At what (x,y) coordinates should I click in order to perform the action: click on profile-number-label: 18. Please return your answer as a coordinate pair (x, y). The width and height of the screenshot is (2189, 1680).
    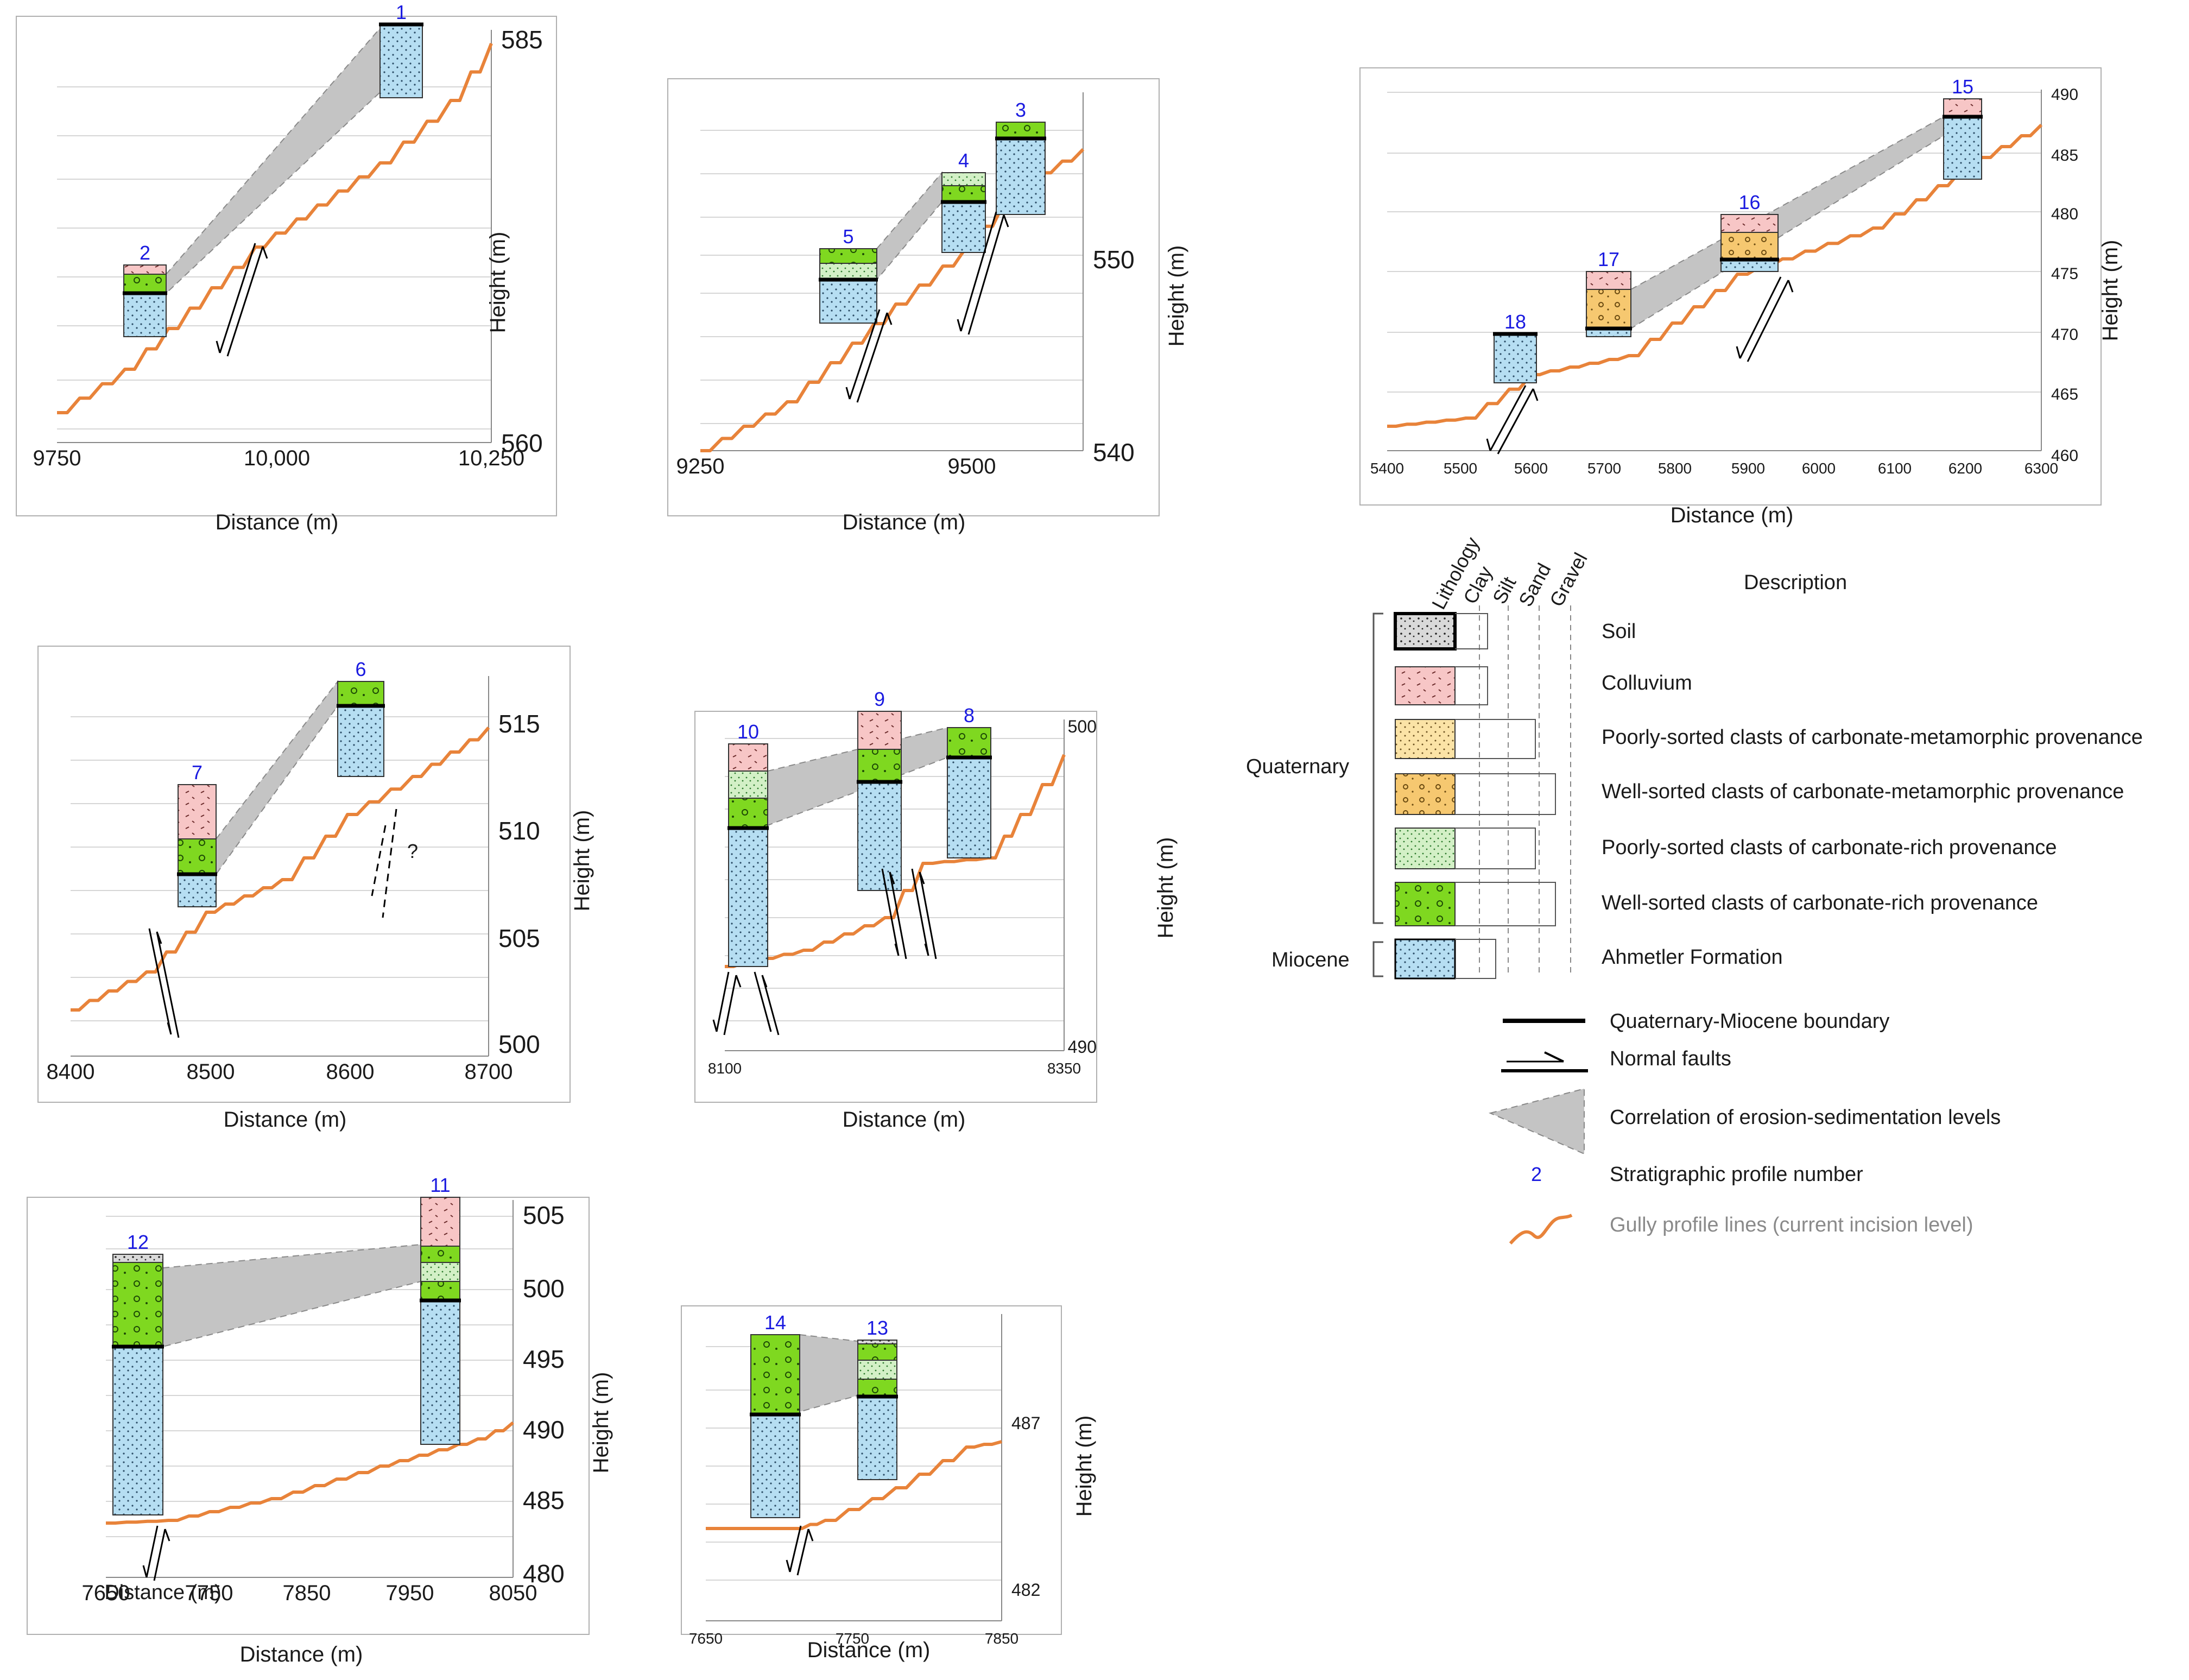
    Looking at the image, I should click on (1515, 322).